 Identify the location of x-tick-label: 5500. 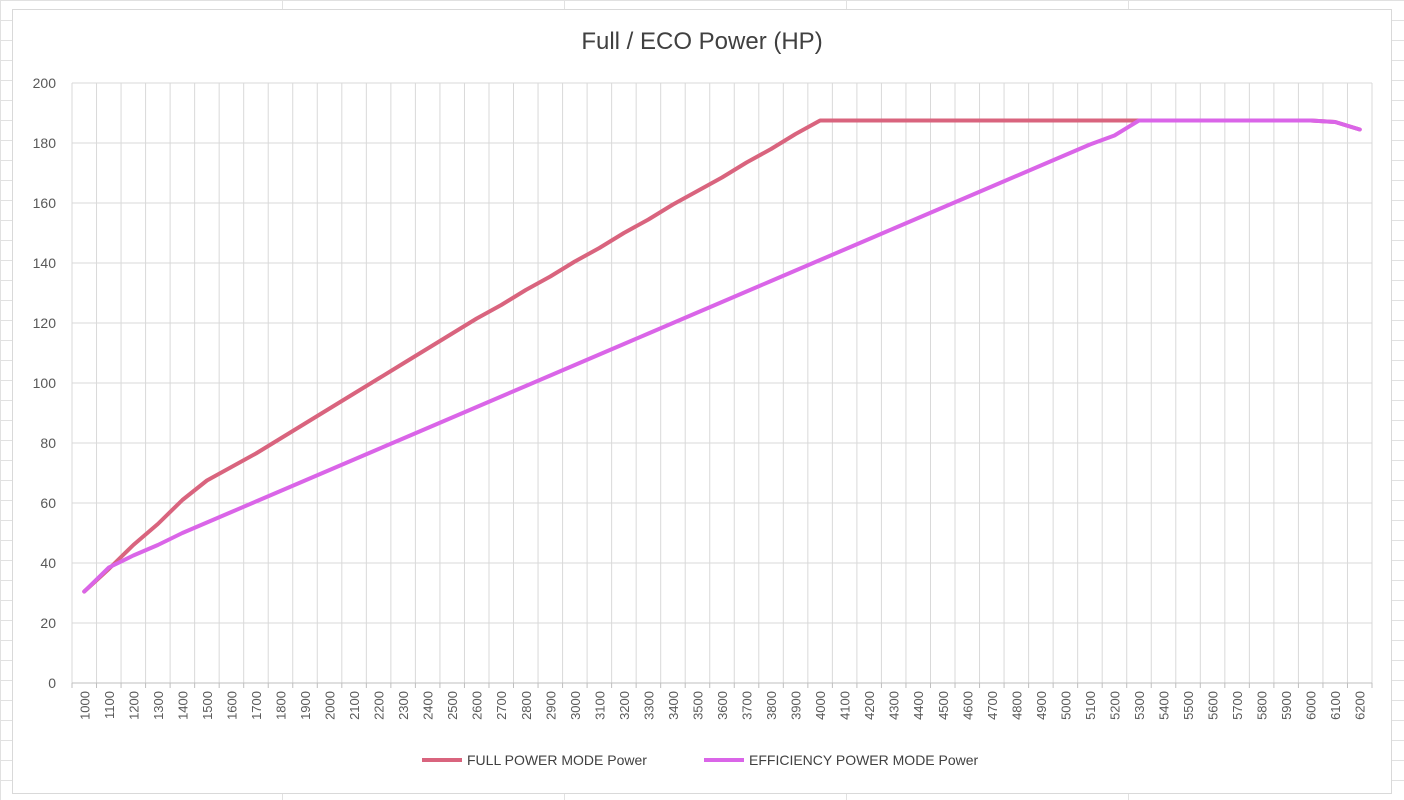
(1188, 705).